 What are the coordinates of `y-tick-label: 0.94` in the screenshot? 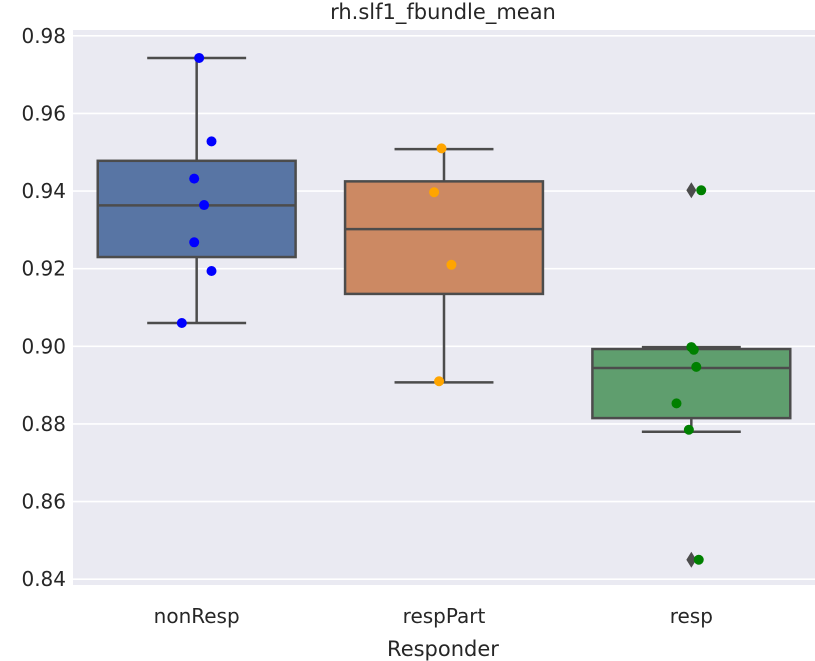 It's located at (43, 191).